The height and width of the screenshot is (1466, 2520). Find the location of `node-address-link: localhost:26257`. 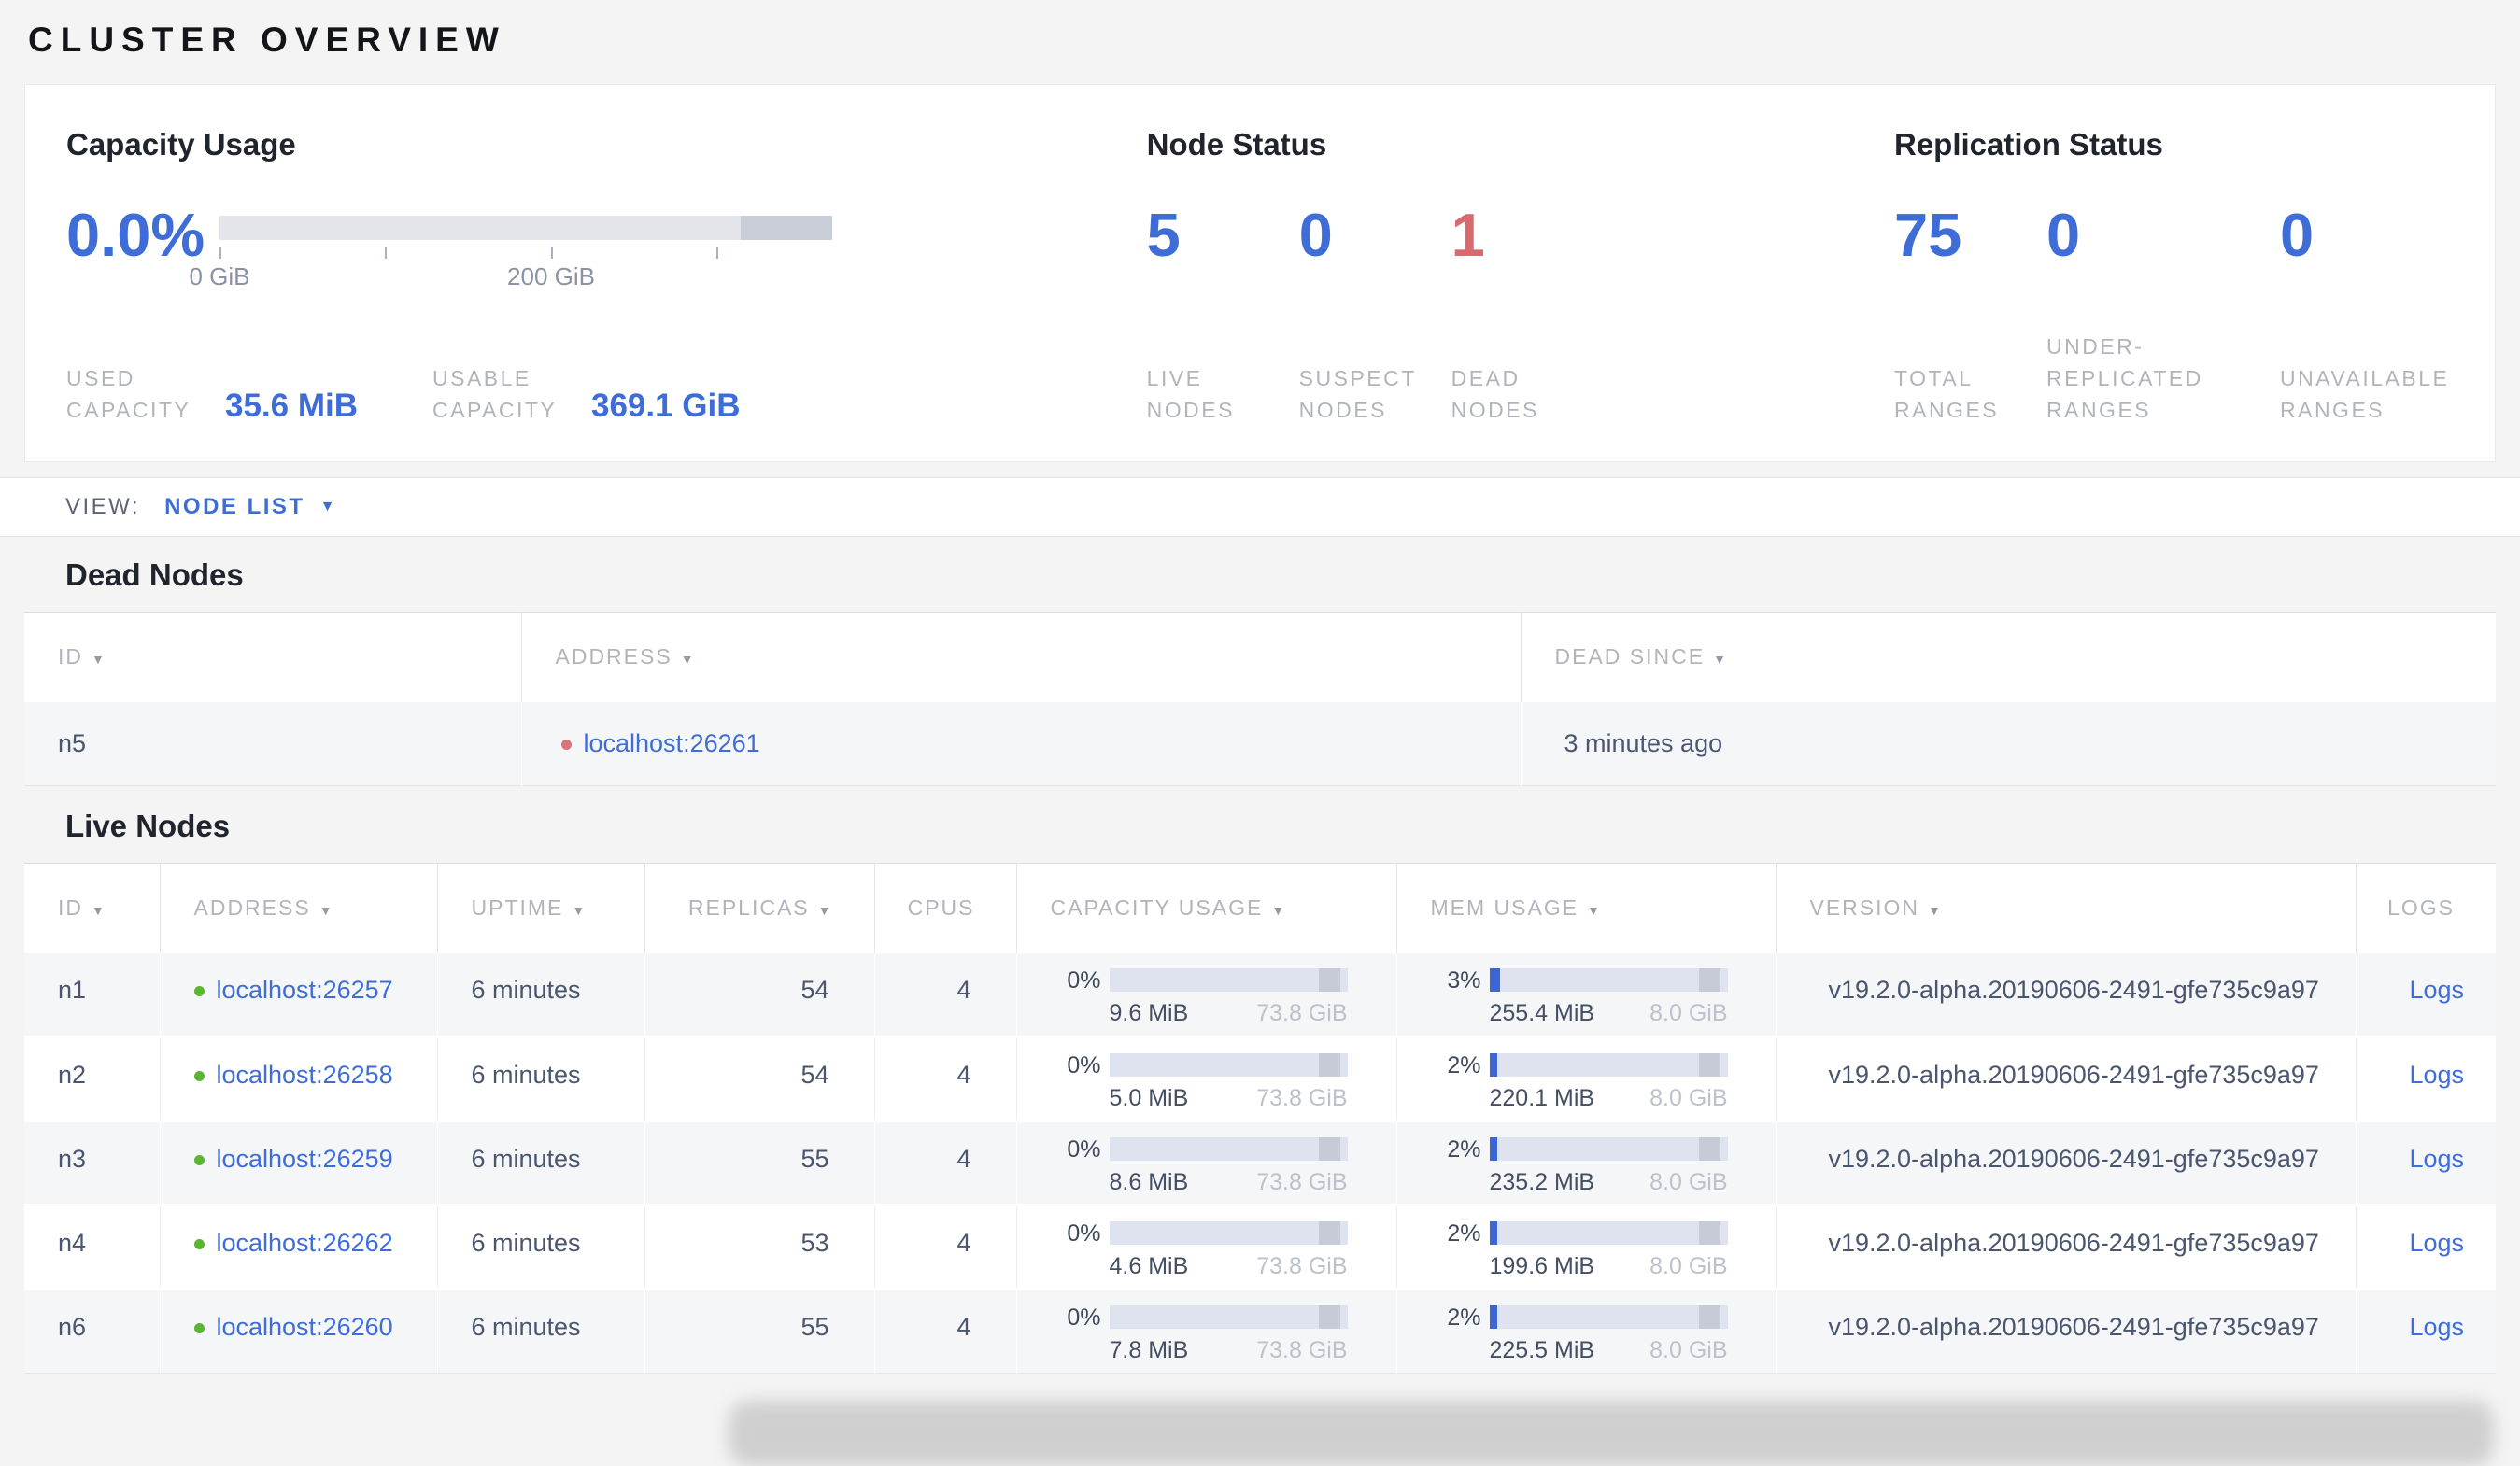

node-address-link: localhost:26257 is located at coordinates (304, 989).